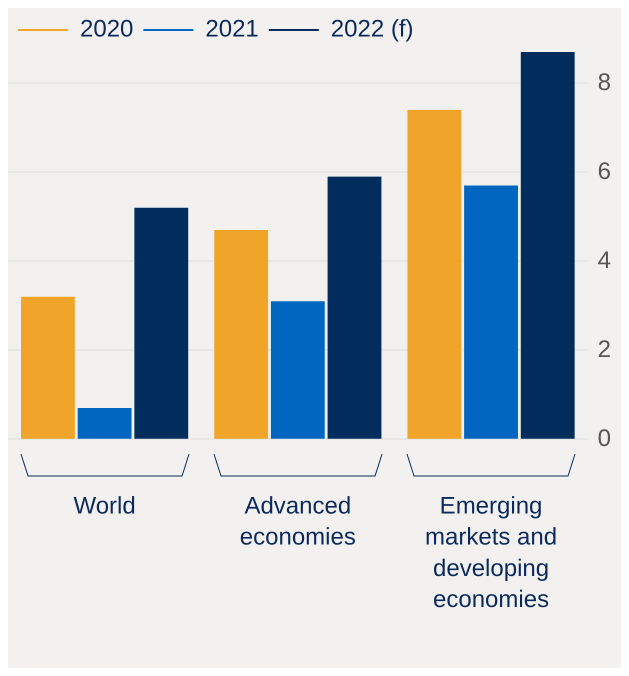  Describe the element at coordinates (107, 29) in the screenshot. I see `legend-label: 2020` at that location.